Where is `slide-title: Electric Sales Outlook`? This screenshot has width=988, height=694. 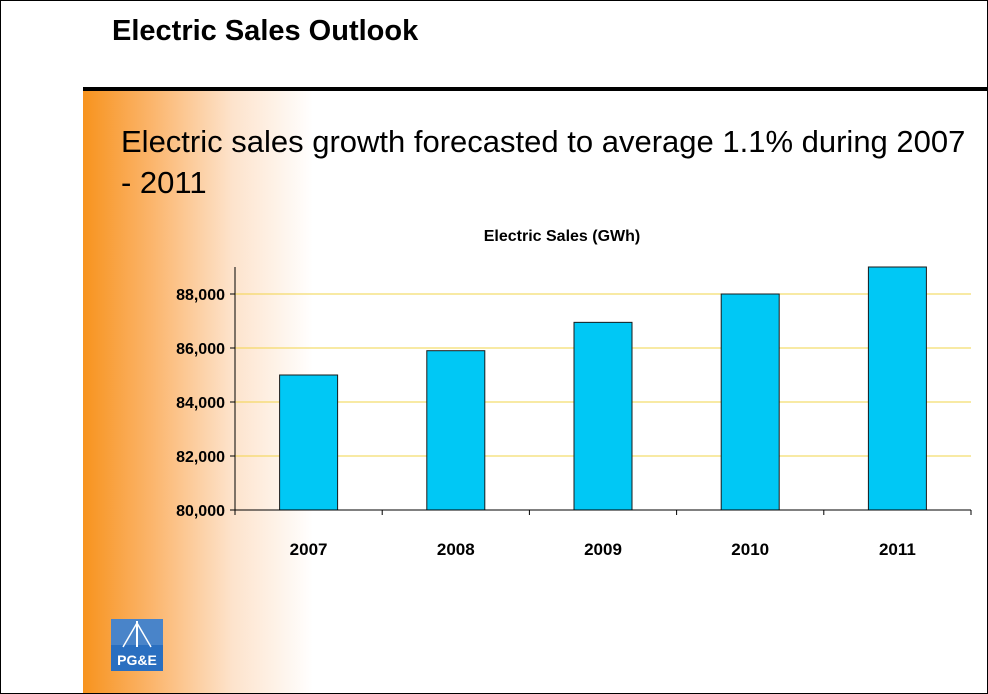
slide-title: Electric Sales Outlook is located at coordinates (265, 31).